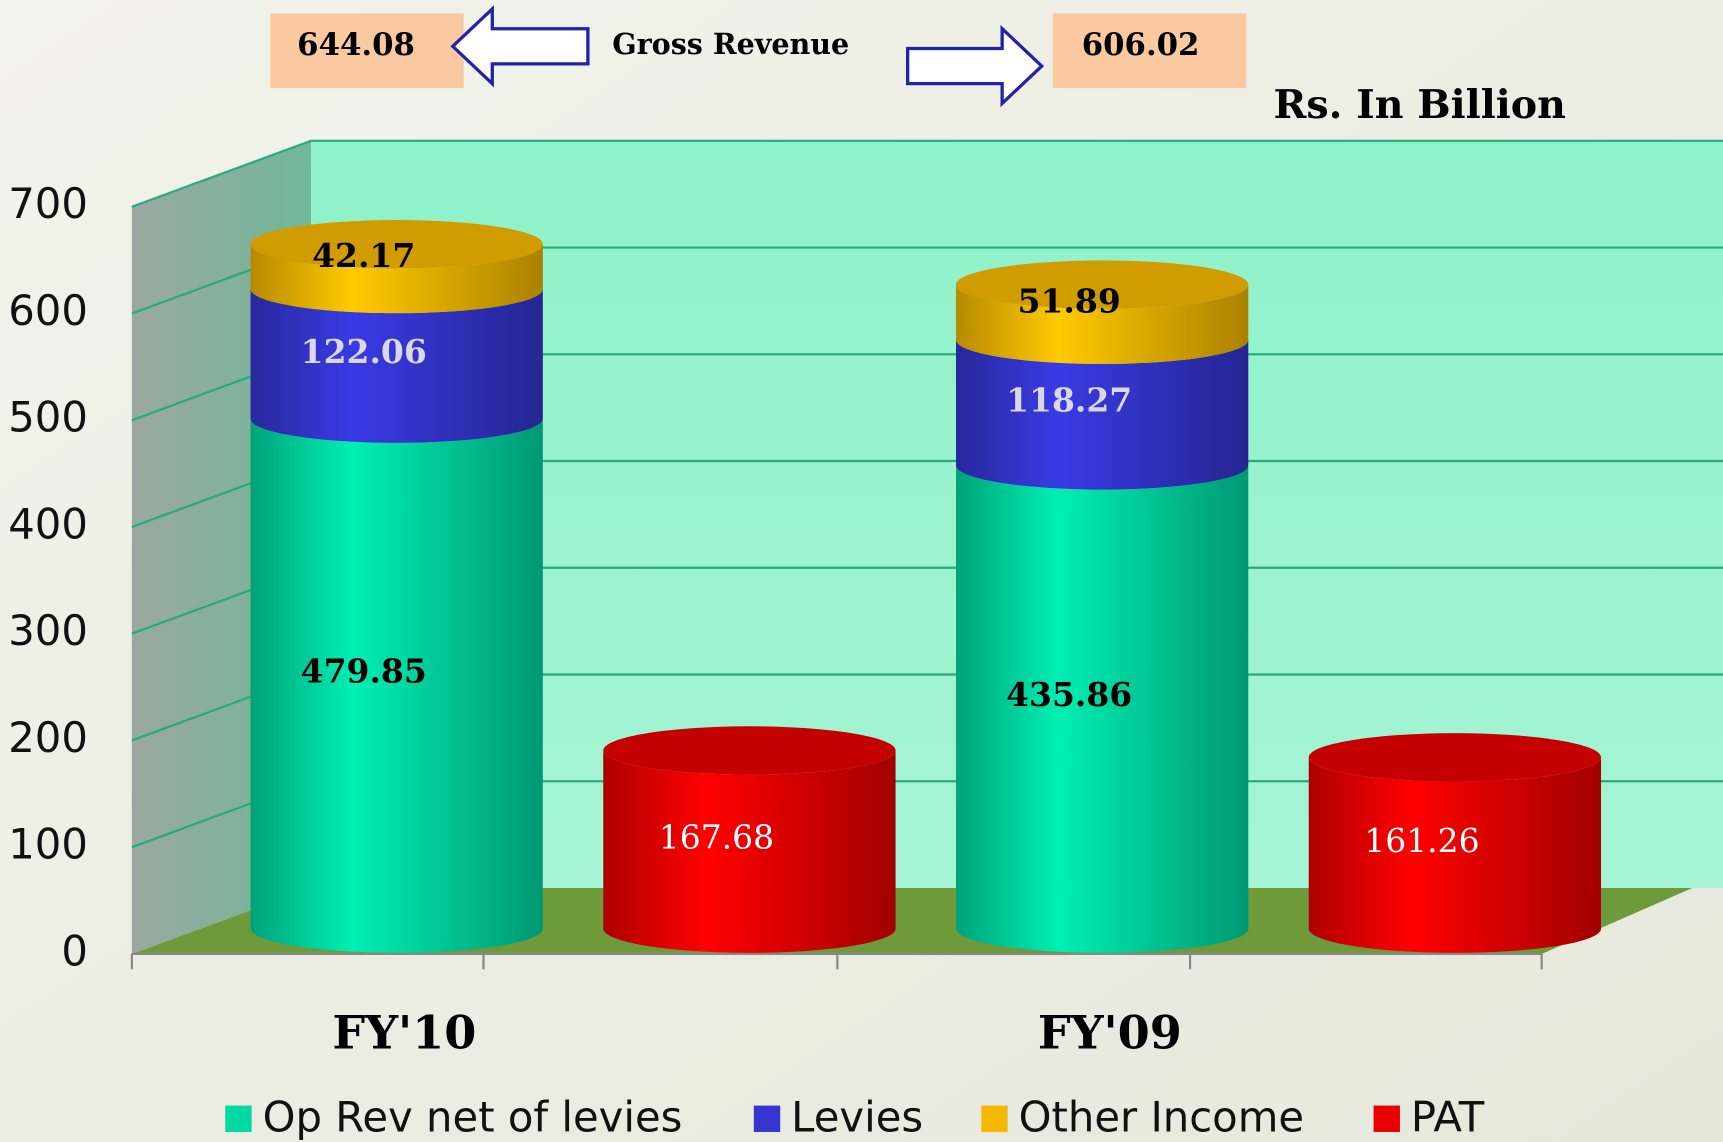 The image size is (1723, 1142). I want to click on x-tick-label: FY'10, so click(404, 1032).